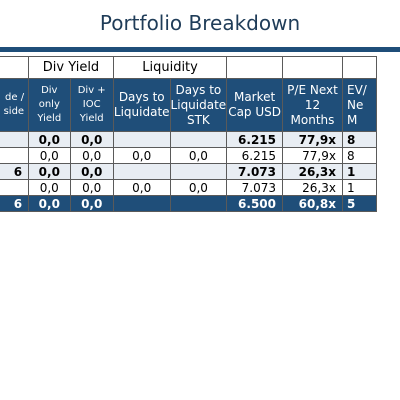 The width and height of the screenshot is (400, 400). I want to click on table-row: 6 0,0 0,0 6.500 60,8x 5, so click(189, 203).